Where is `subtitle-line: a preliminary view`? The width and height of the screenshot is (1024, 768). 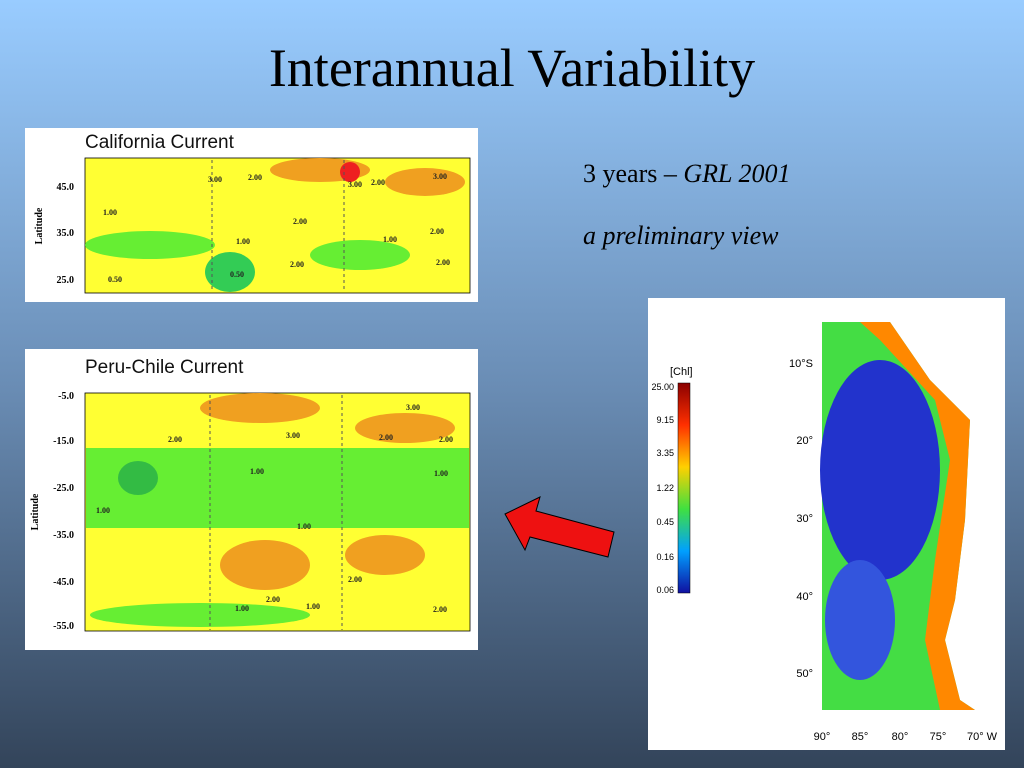
subtitle-line: a preliminary view is located at coordinates (681, 235).